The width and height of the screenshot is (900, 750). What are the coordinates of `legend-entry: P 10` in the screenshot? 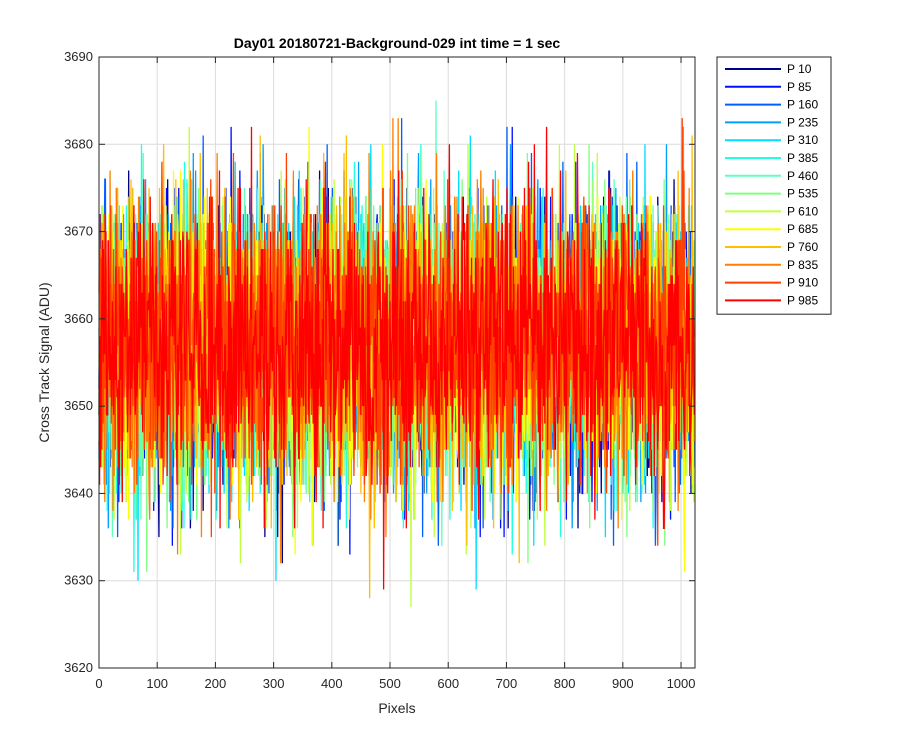 It's located at (799, 69).